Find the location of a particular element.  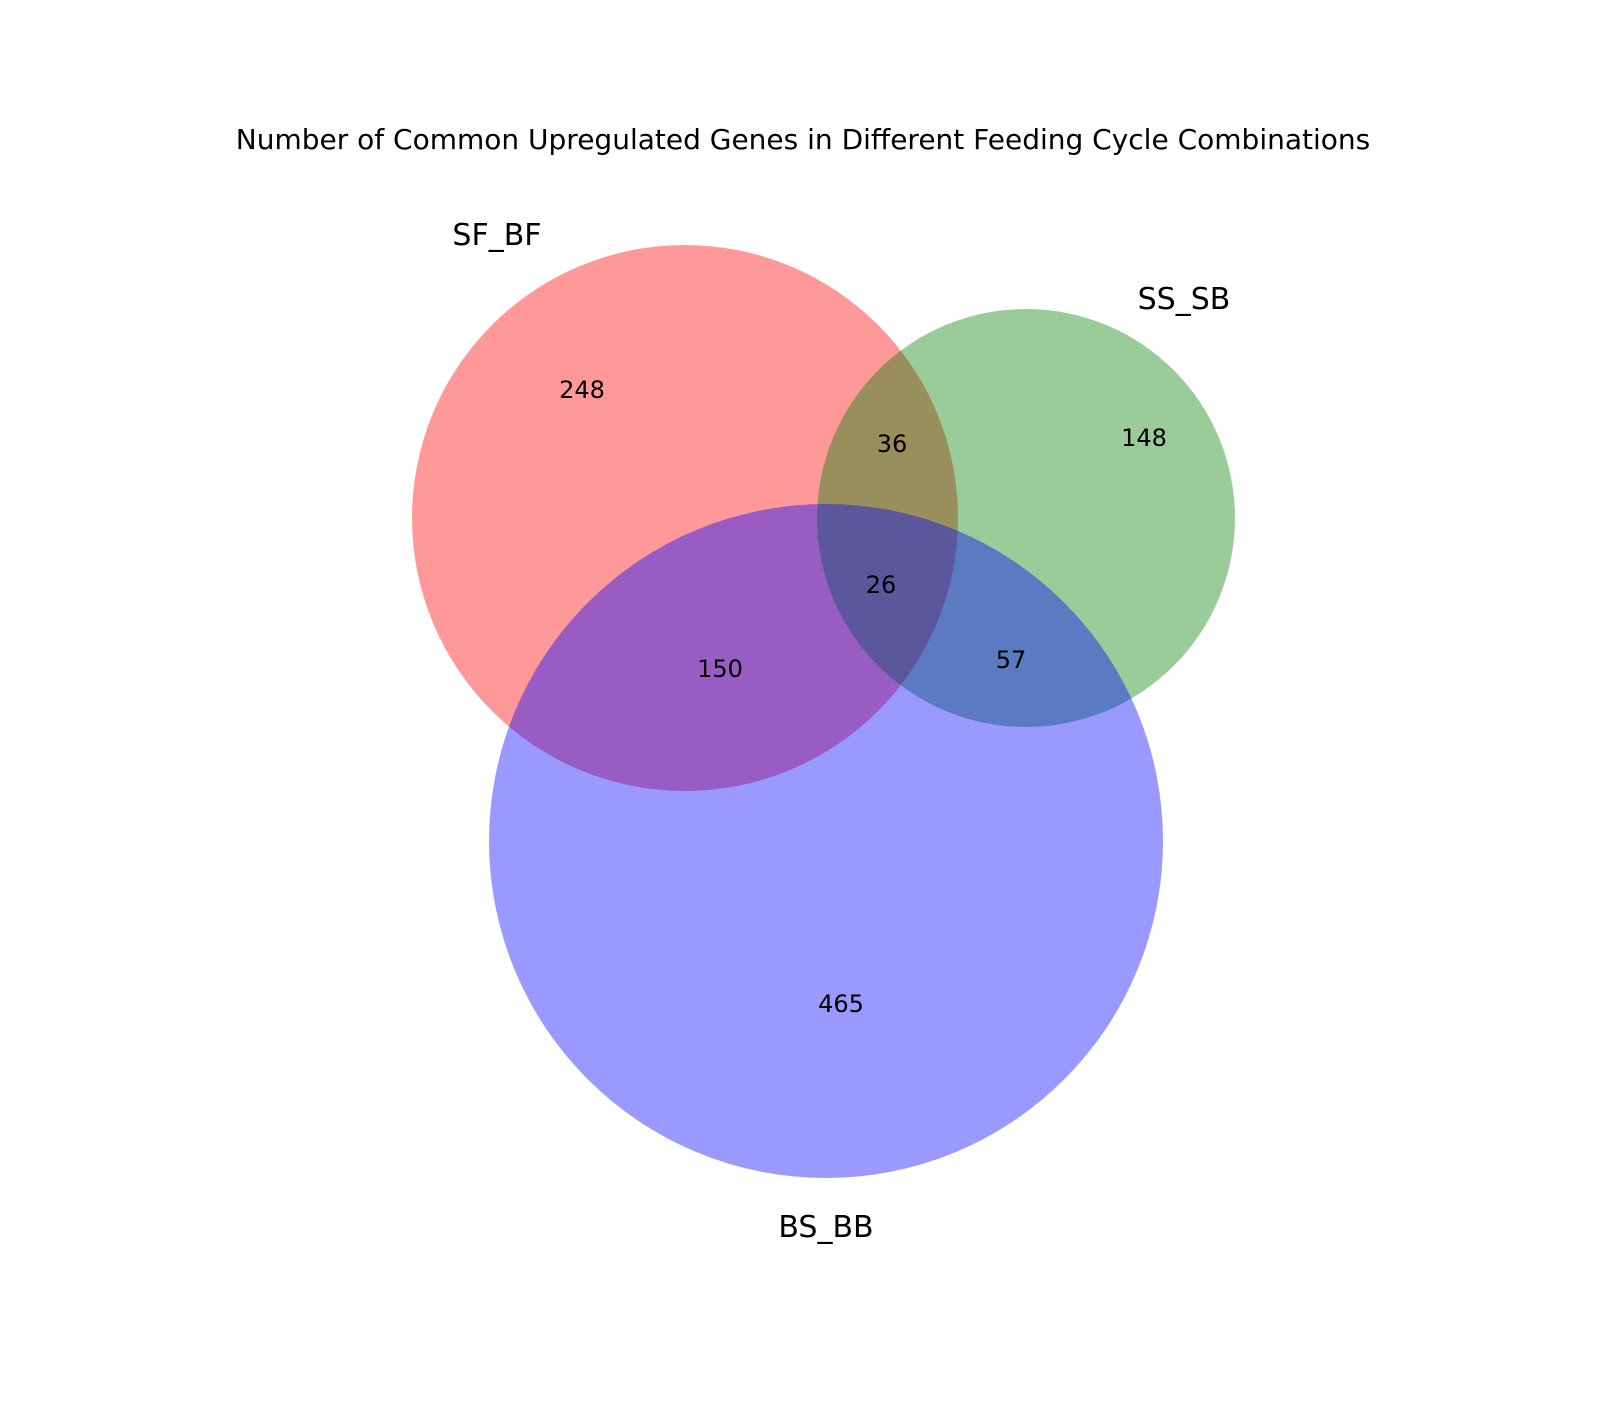

set-label-sf-bf: SF_BF is located at coordinates (496, 235).